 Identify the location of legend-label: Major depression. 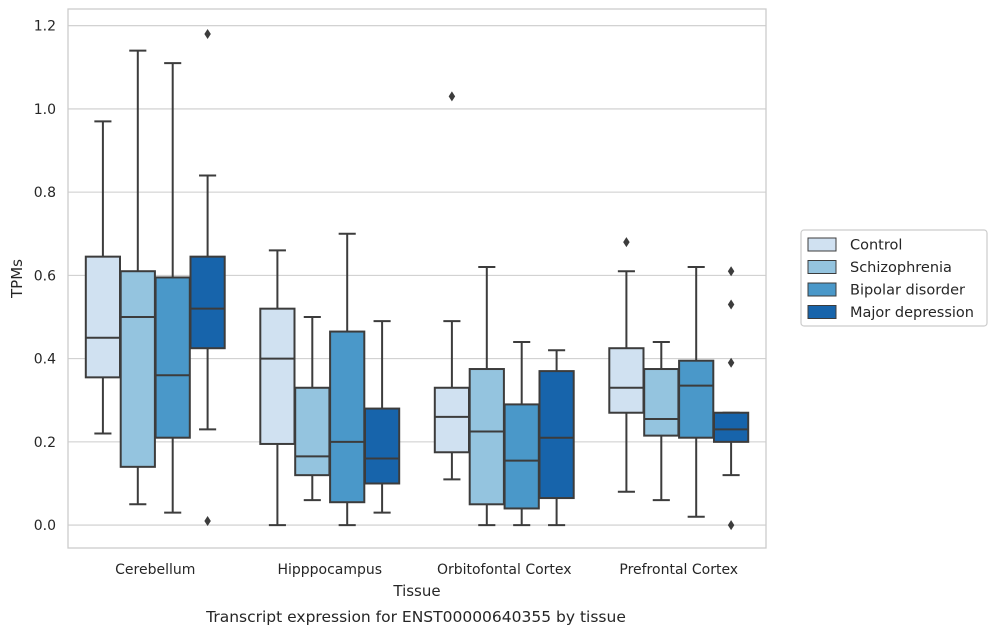
(912, 313).